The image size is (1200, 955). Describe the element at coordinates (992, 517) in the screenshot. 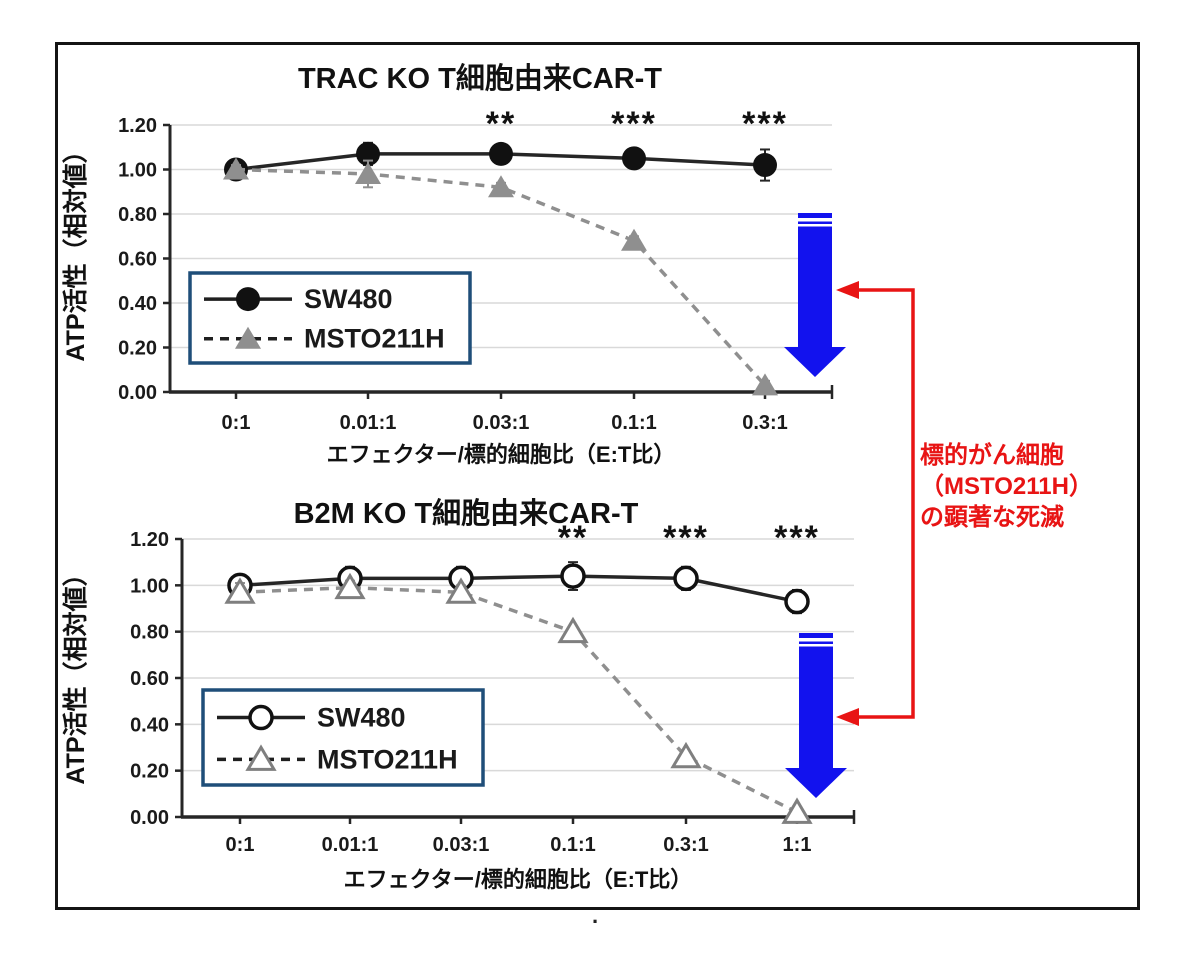

I see `annotation-line-3: の顕著な死滅` at that location.